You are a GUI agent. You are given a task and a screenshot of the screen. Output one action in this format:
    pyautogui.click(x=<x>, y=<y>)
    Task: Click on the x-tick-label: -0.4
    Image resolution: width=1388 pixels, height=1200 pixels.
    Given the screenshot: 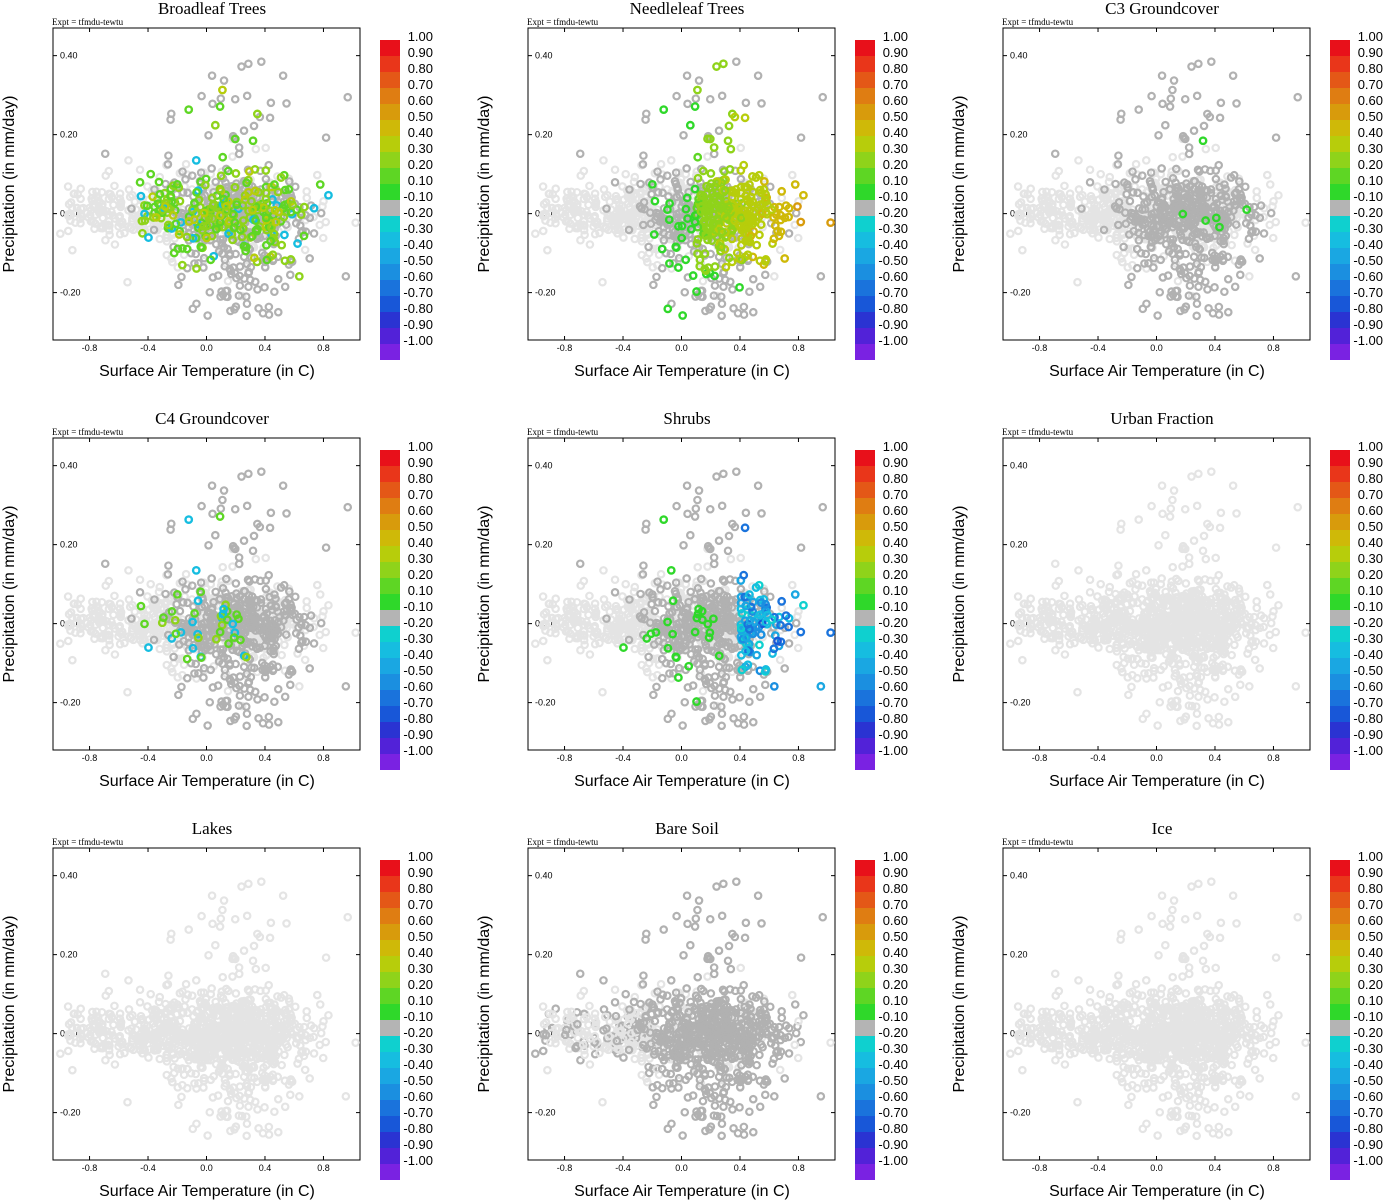 What is the action you would take?
    pyautogui.click(x=623, y=348)
    